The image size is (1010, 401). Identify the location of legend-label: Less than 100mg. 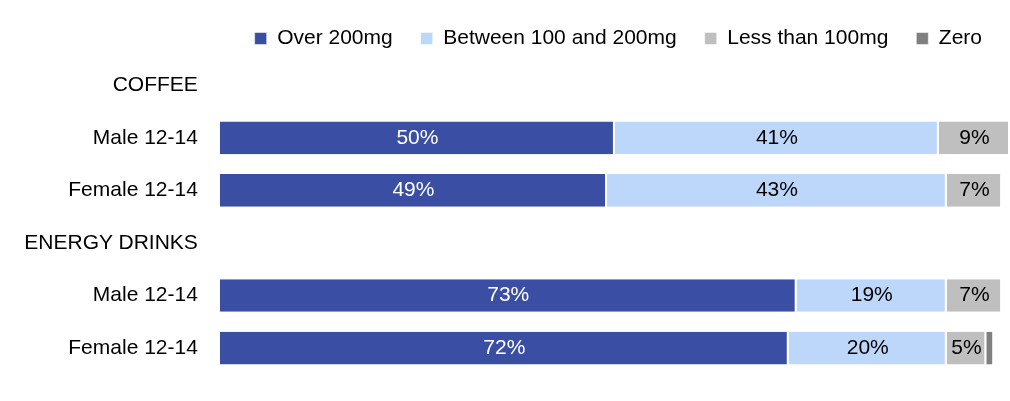
(808, 37).